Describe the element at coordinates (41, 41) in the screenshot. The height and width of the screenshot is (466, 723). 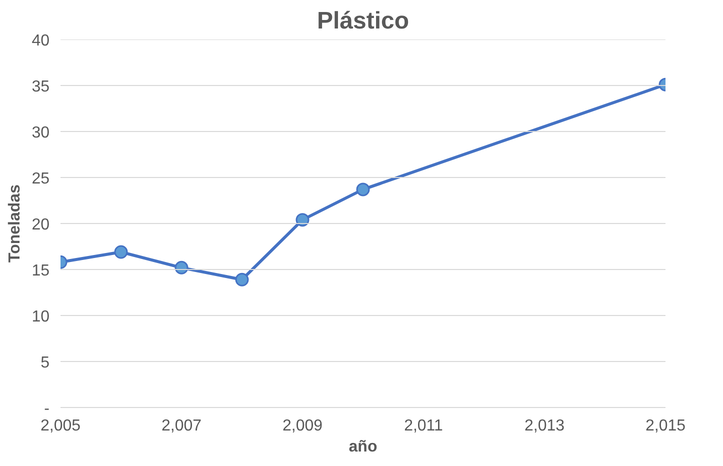
I see `y-tick-label: 40` at that location.